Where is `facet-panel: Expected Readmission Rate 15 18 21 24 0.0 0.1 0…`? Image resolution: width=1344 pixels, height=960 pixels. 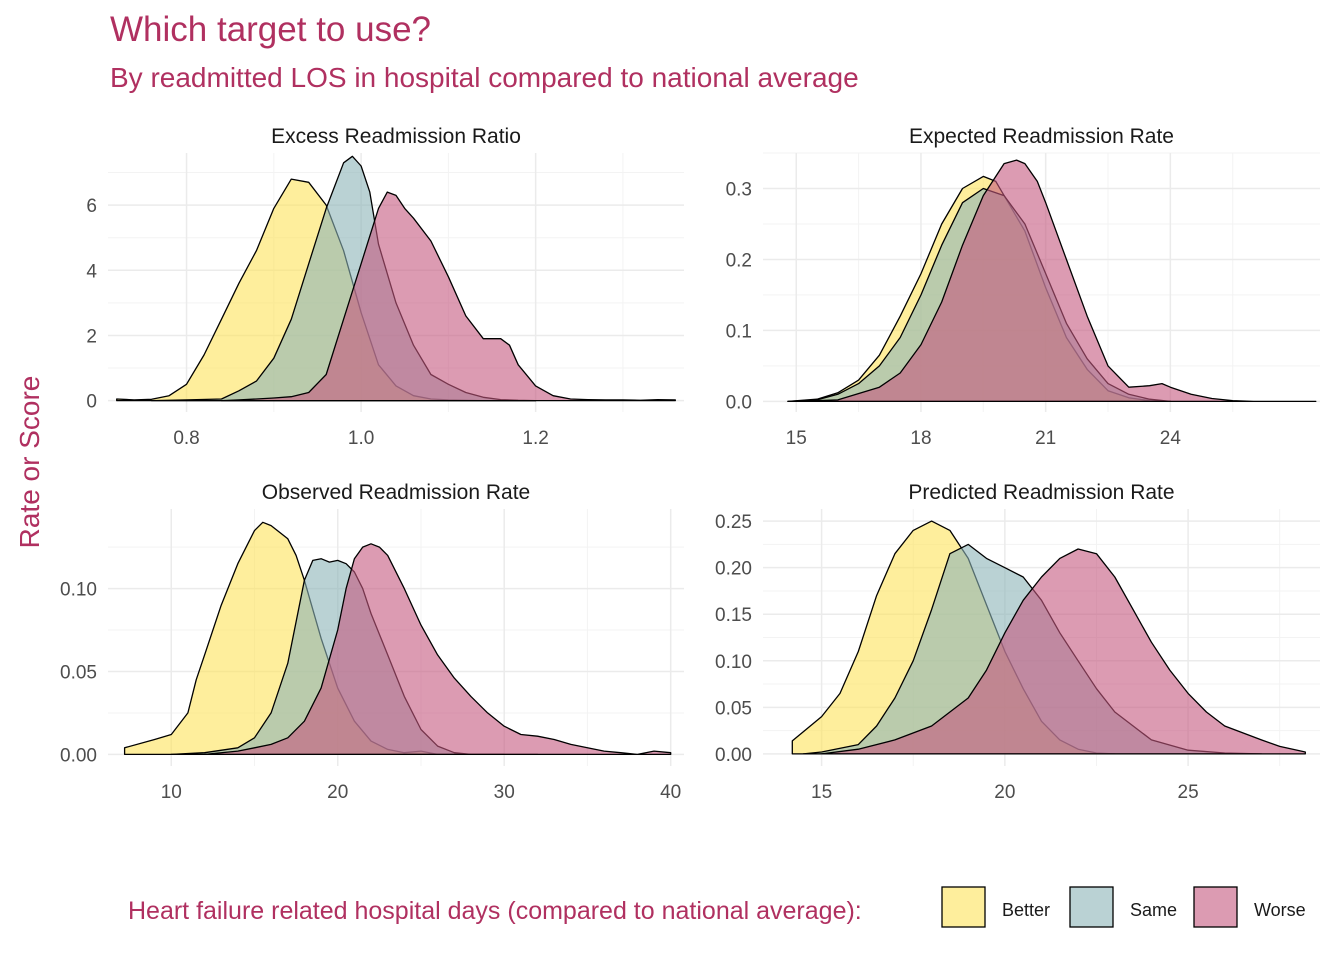 facet-panel: Expected Readmission Rate 15 18 21 24 0.0 0.1 0… is located at coordinates (1023, 287).